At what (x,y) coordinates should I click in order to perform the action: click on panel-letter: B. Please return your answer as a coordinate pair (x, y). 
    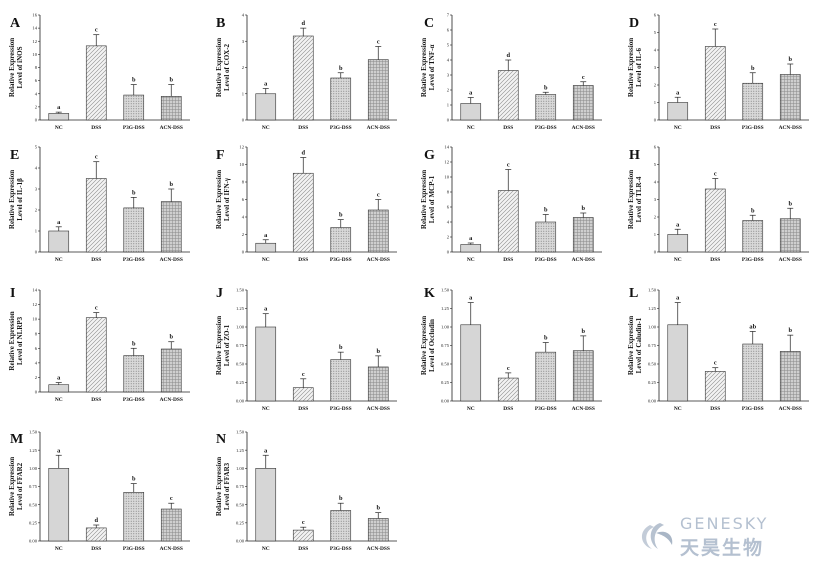
    Looking at the image, I should click on (220, 23).